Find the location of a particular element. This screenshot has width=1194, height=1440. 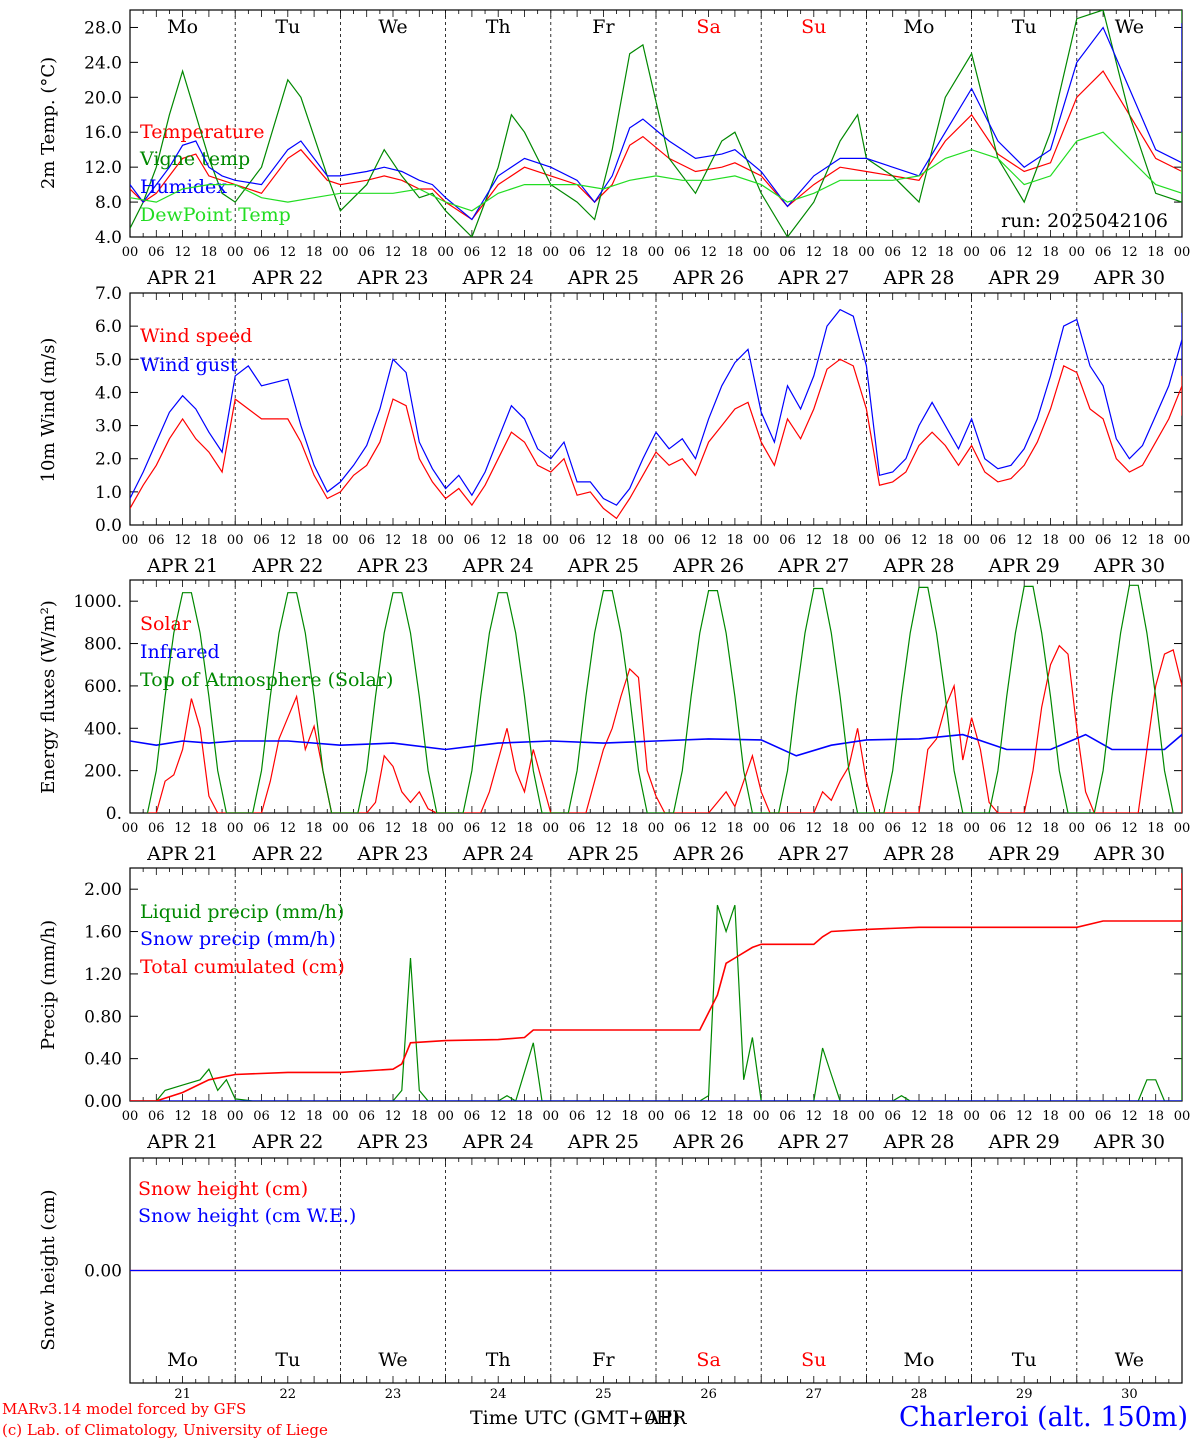

panel-1-y-tick-label: 4.0 is located at coordinates (108, 393).